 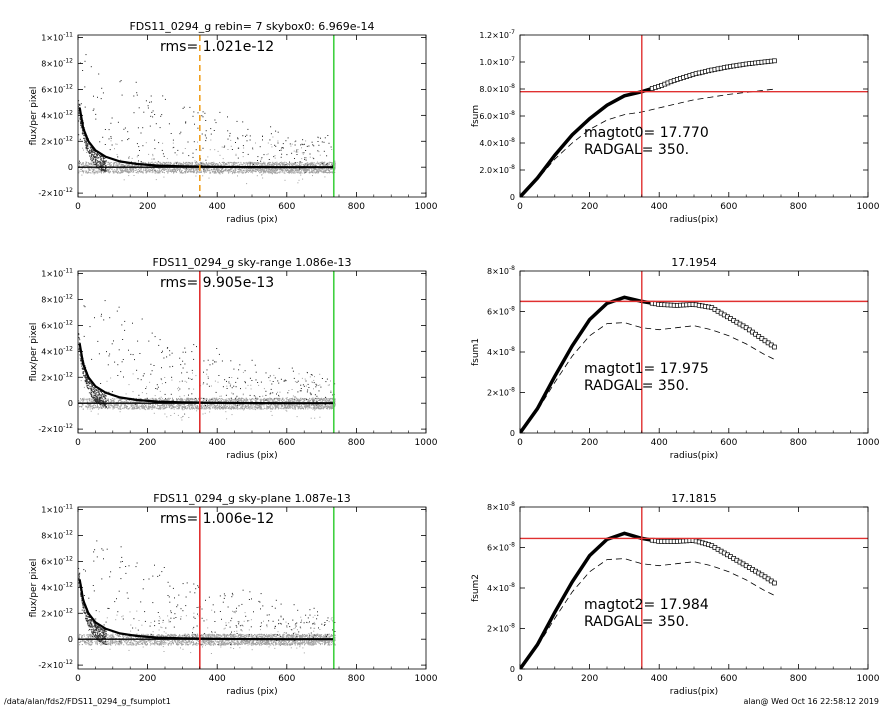 What do you see at coordinates (512, 197) in the screenshot?
I see `y-tick-label: 0` at bounding box center [512, 197].